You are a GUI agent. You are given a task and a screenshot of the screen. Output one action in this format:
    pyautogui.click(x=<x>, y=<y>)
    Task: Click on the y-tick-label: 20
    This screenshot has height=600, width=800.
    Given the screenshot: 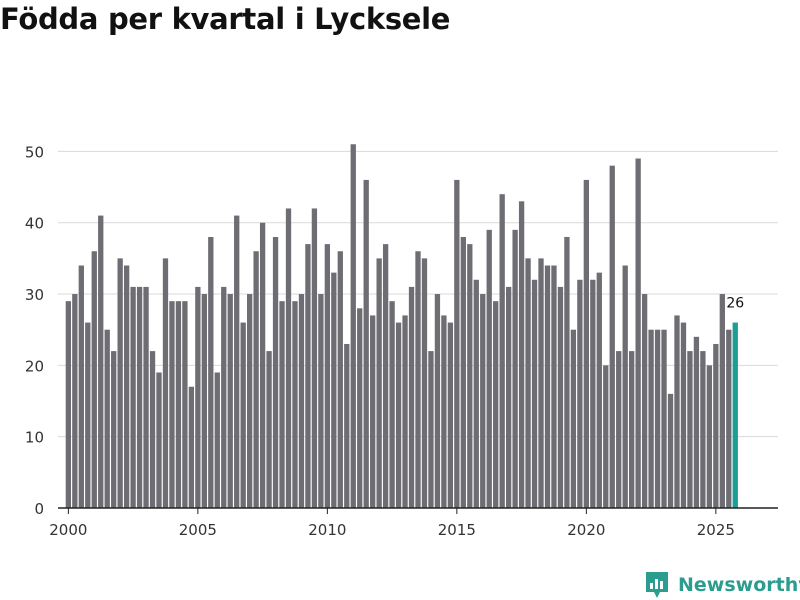 What is the action you would take?
    pyautogui.click(x=34, y=366)
    